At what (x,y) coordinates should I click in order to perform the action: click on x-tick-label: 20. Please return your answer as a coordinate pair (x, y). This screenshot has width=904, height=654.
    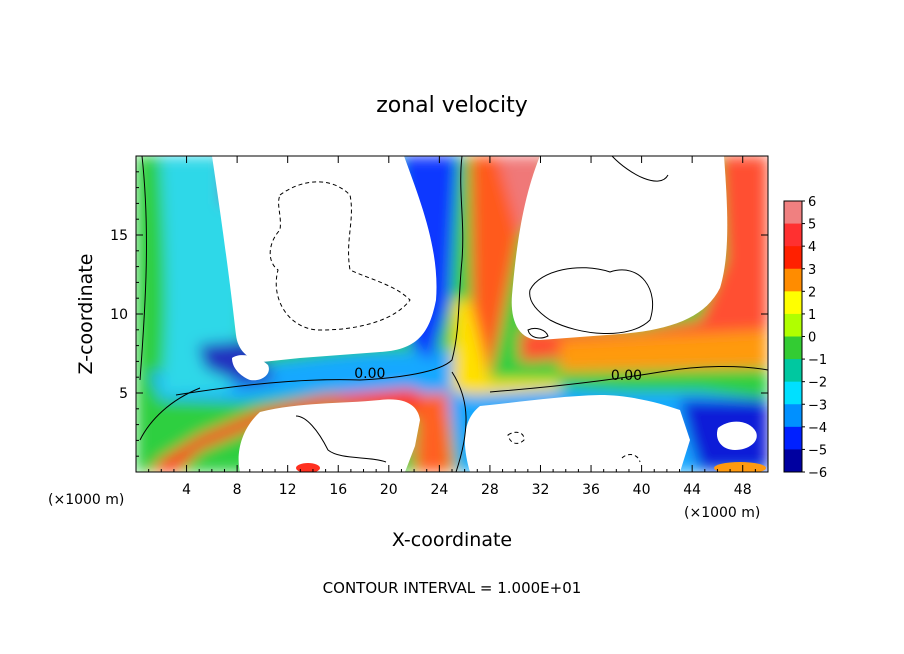
    Looking at the image, I should click on (389, 490).